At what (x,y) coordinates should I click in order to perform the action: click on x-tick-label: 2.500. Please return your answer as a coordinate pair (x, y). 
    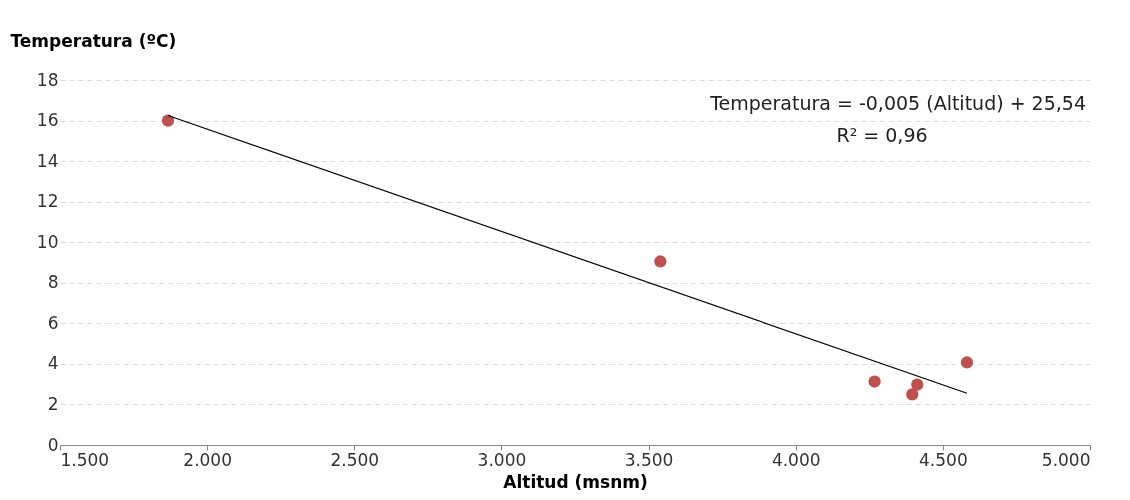
    Looking at the image, I should click on (355, 459).